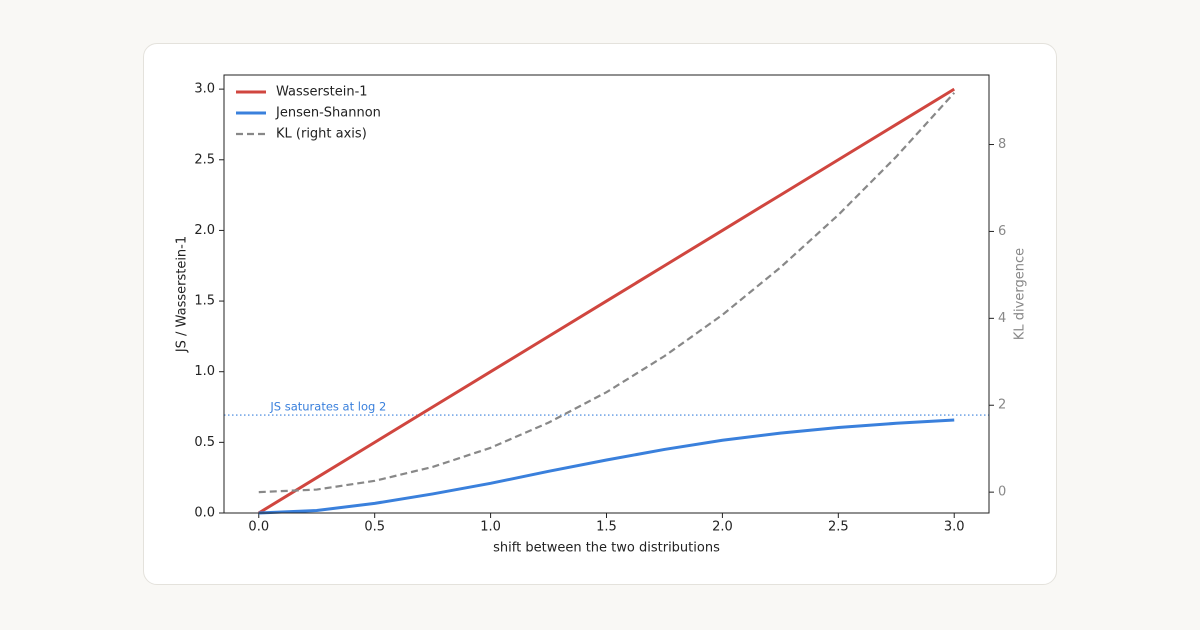 Image resolution: width=1200 pixels, height=630 pixels. I want to click on y-axis-label: JS / Wasserstein-1, so click(182, 294).